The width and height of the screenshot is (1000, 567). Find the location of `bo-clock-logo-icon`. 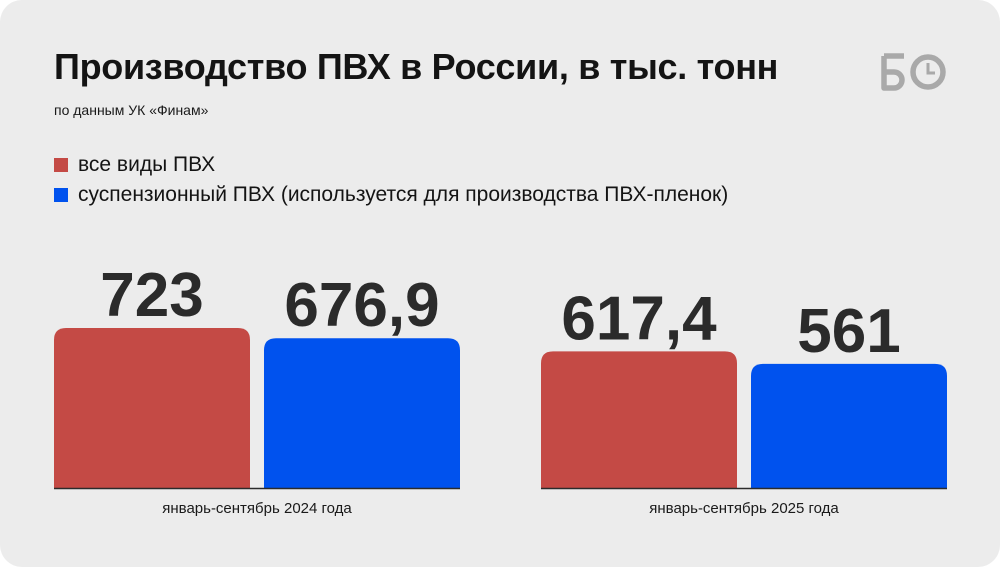

bo-clock-logo-icon is located at coordinates (913, 72).